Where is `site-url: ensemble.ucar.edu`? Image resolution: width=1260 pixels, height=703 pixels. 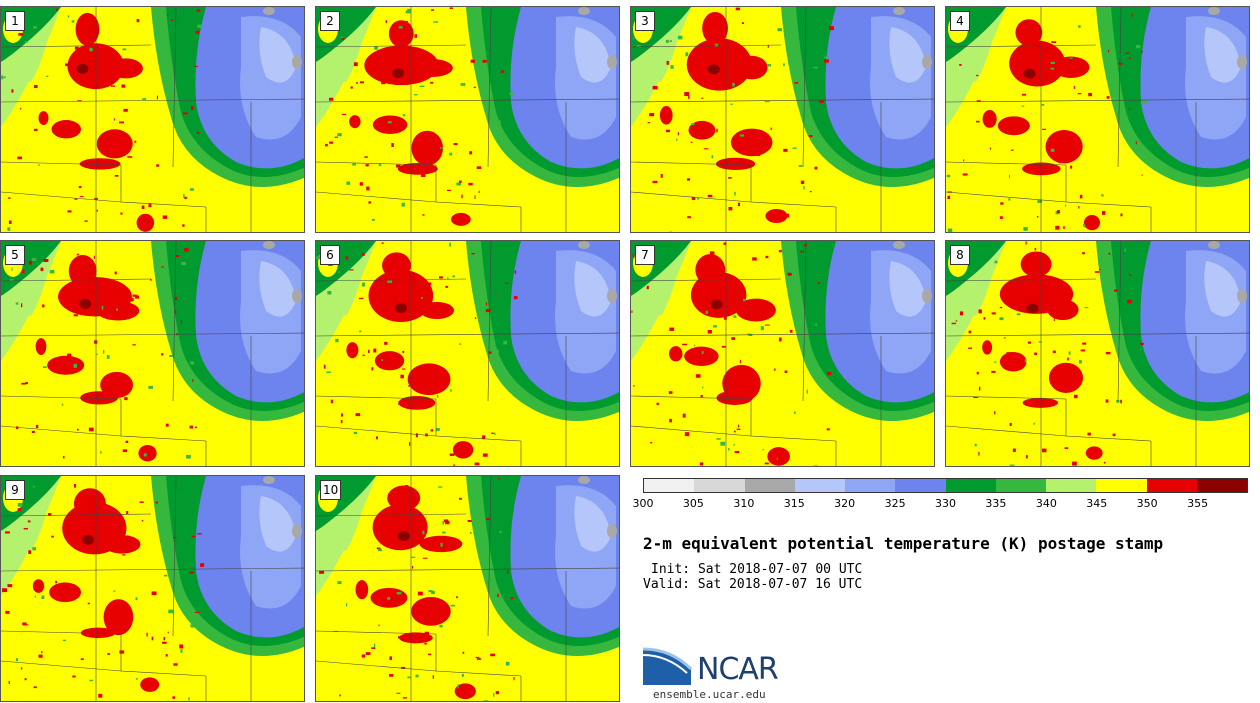 site-url: ensemble.ucar.edu is located at coordinates (709, 694).